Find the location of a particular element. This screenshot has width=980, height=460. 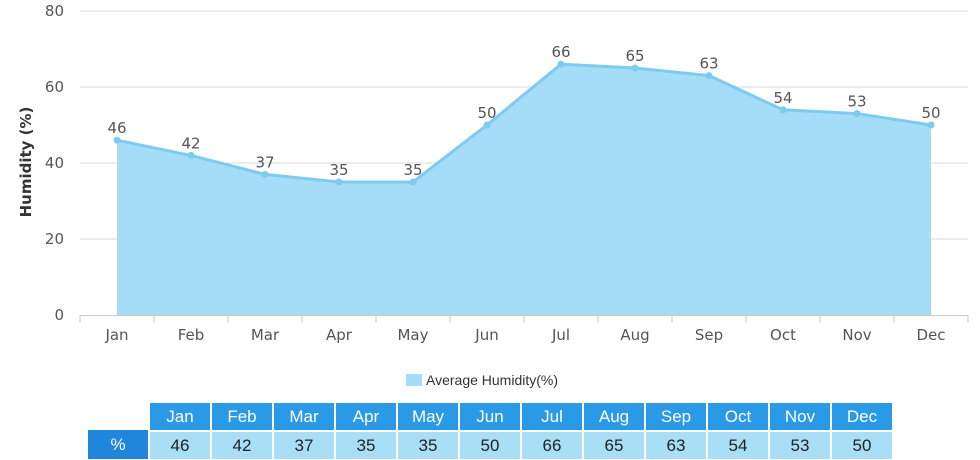

table-header-cell: Apr is located at coordinates (367, 416).